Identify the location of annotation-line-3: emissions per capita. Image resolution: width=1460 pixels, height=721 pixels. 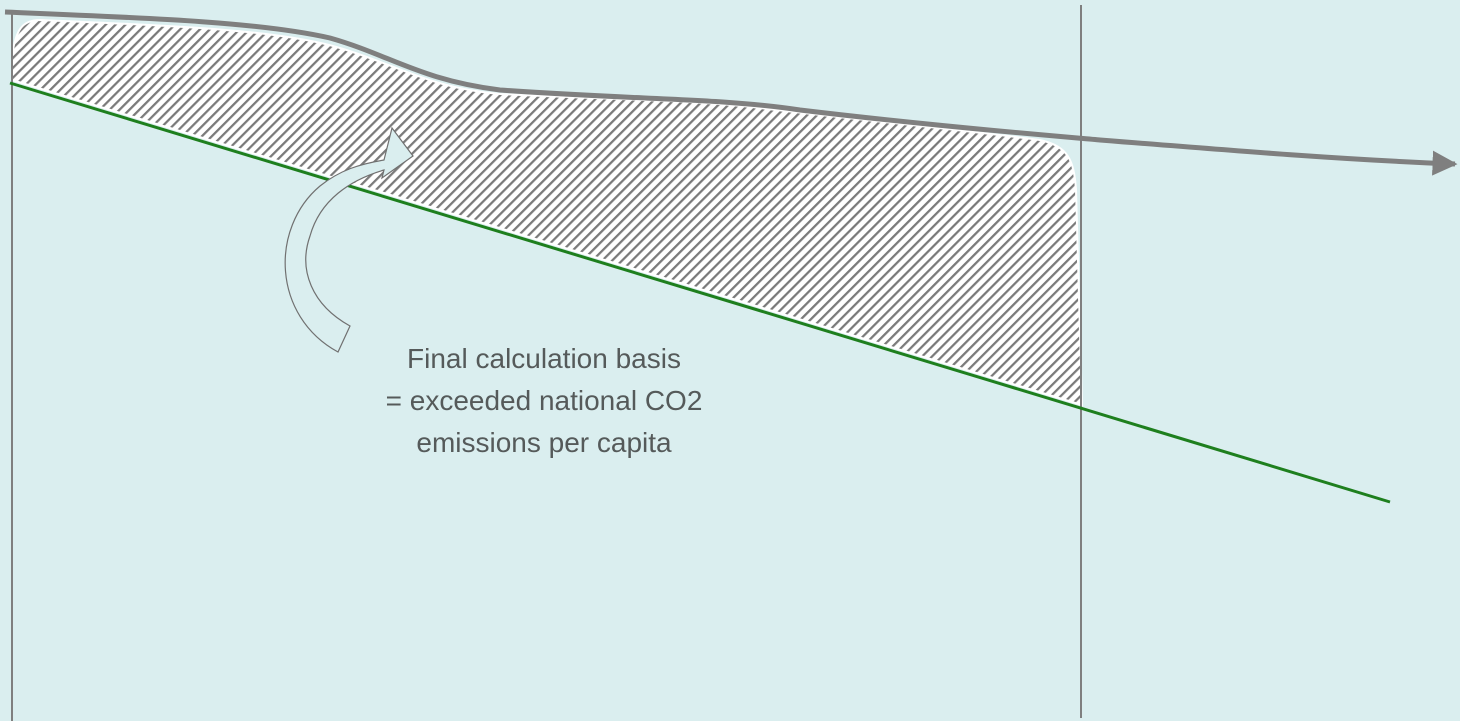
(544, 442).